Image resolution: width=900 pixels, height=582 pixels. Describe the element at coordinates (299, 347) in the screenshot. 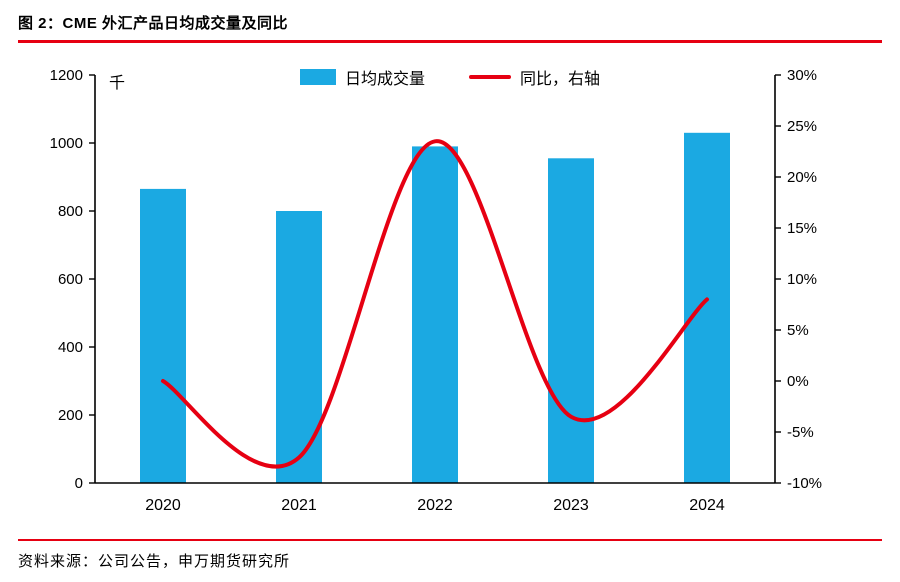

I see `bar-2021` at that location.